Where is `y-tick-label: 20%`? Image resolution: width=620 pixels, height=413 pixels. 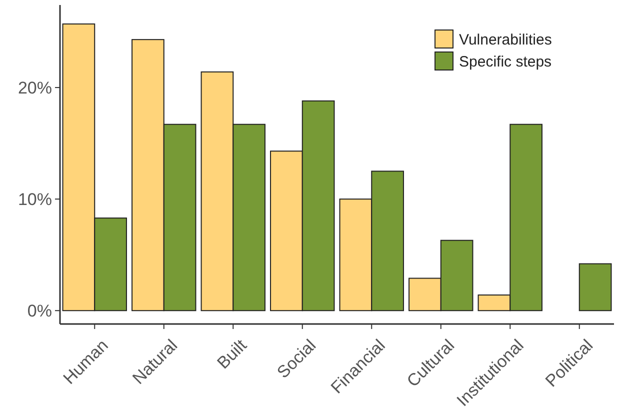 y-tick-label: 20% is located at coordinates (35, 88).